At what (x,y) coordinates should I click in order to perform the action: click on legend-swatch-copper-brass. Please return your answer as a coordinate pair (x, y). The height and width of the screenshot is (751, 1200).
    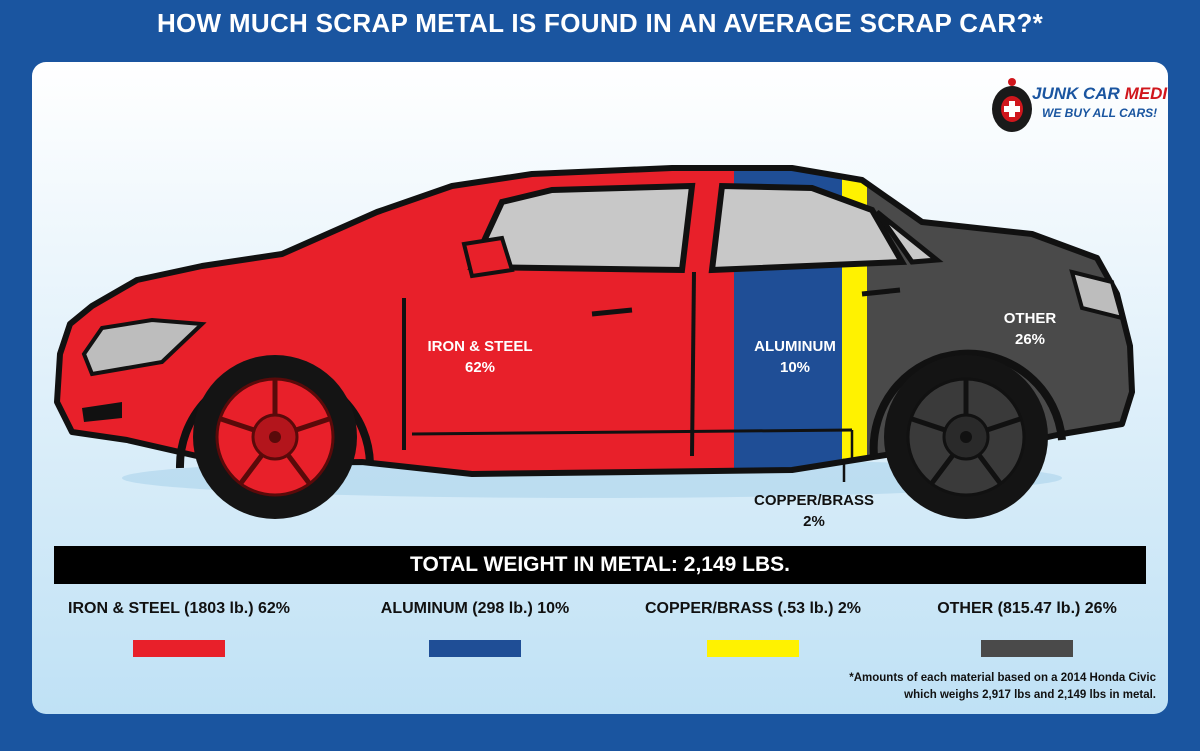
    Looking at the image, I should click on (753, 648).